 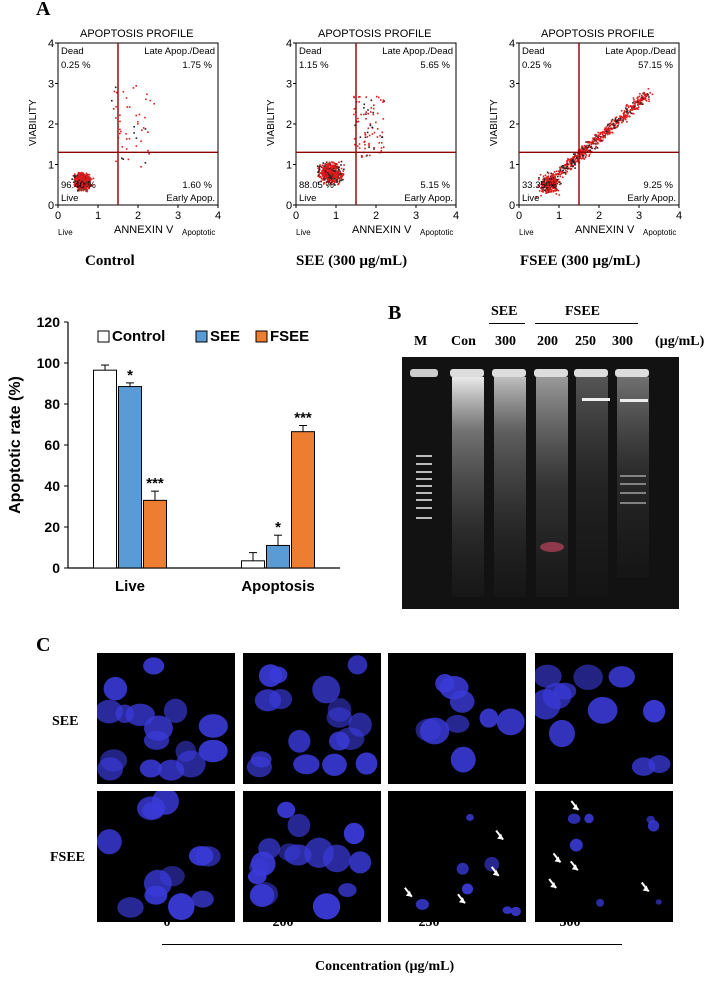 I want to click on bar-ytick-label: 100, so click(x=49, y=363).